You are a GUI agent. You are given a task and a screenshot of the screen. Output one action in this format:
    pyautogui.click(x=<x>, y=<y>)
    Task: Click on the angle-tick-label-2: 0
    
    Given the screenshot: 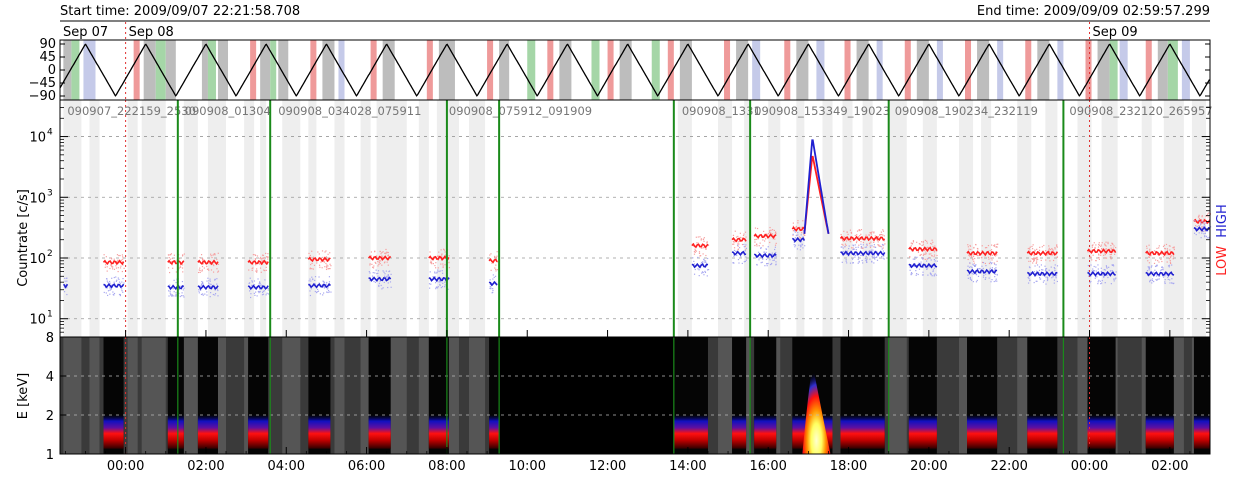 What is the action you would take?
    pyautogui.click(x=52, y=70)
    